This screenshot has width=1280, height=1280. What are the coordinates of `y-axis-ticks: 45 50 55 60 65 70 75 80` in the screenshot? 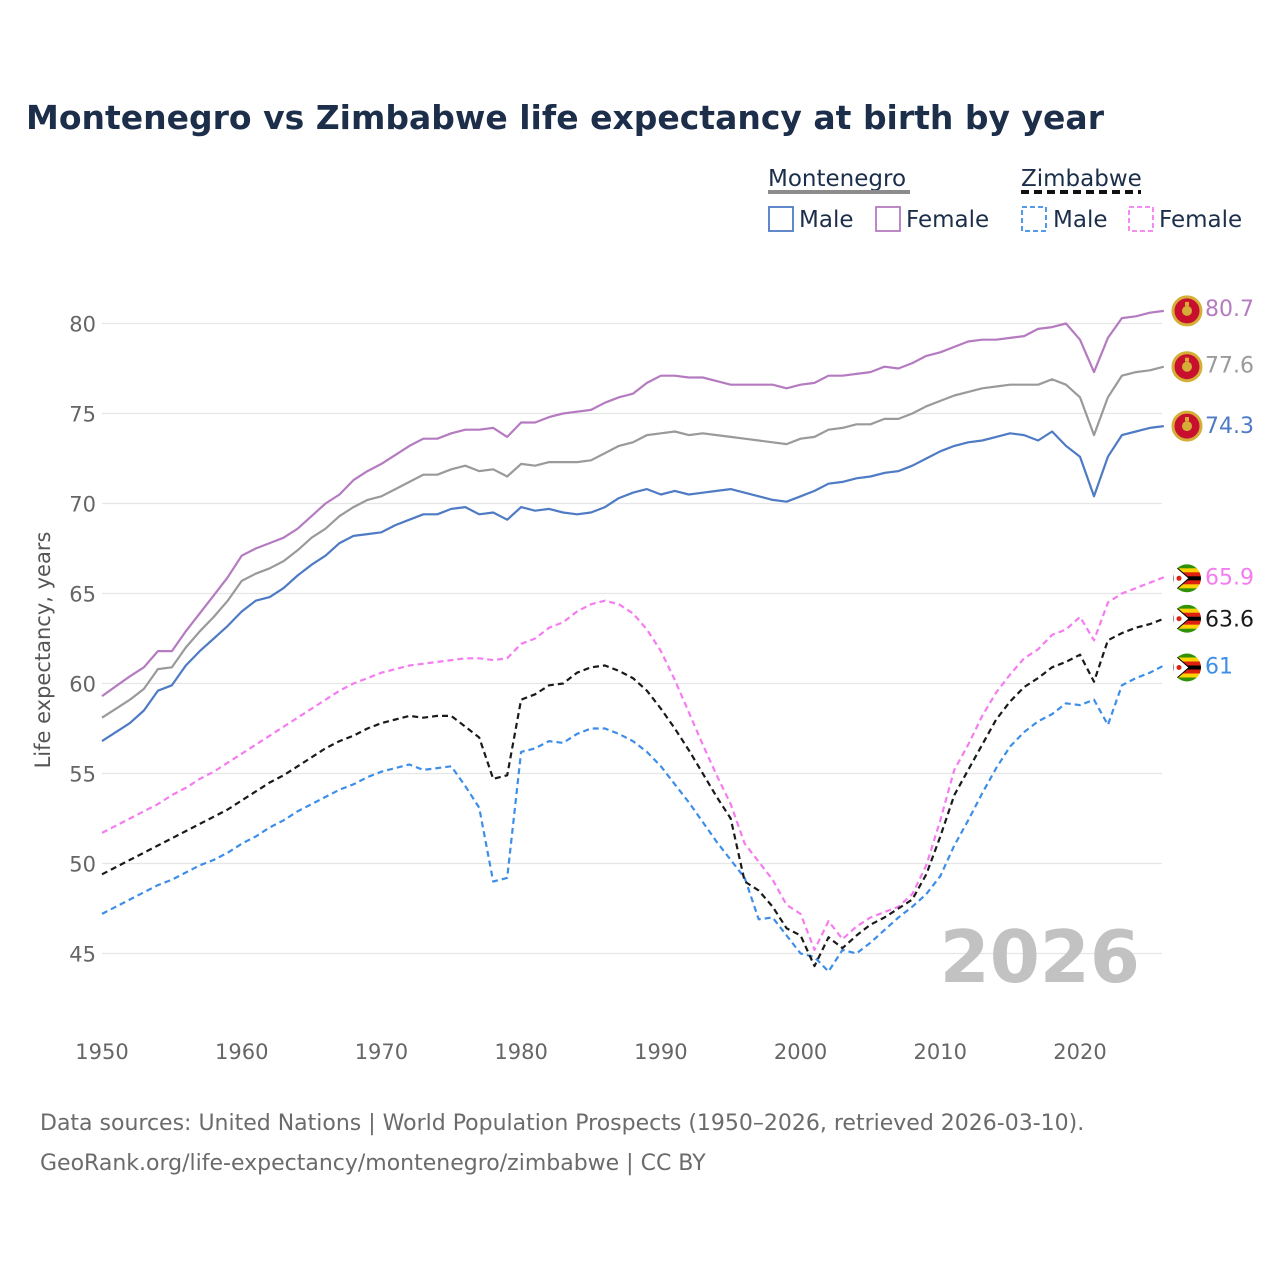 It's located at (82, 640).